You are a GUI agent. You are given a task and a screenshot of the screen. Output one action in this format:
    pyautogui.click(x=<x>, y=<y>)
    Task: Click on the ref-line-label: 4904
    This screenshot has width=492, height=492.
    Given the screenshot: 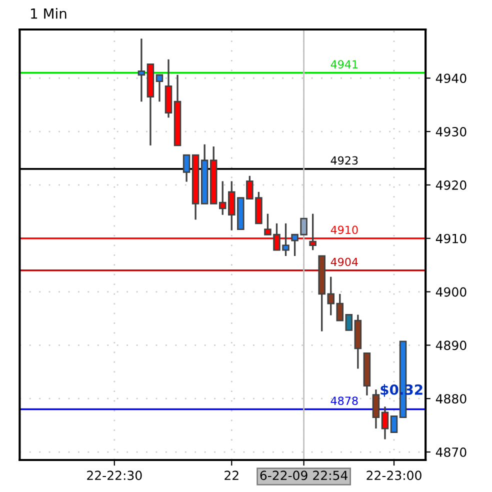 What is the action you would take?
    pyautogui.click(x=344, y=262)
    